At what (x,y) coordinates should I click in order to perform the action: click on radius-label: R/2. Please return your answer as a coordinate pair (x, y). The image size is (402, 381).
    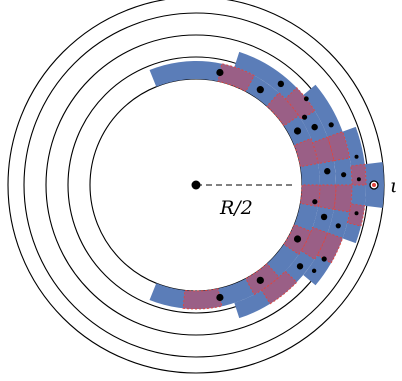
    Looking at the image, I should click on (236, 208).